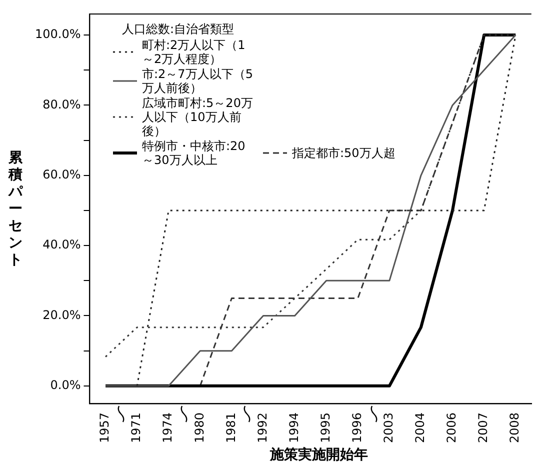  What do you see at coordinates (65, 385) in the screenshot?
I see `y-tick-label: 0.0%` at bounding box center [65, 385].